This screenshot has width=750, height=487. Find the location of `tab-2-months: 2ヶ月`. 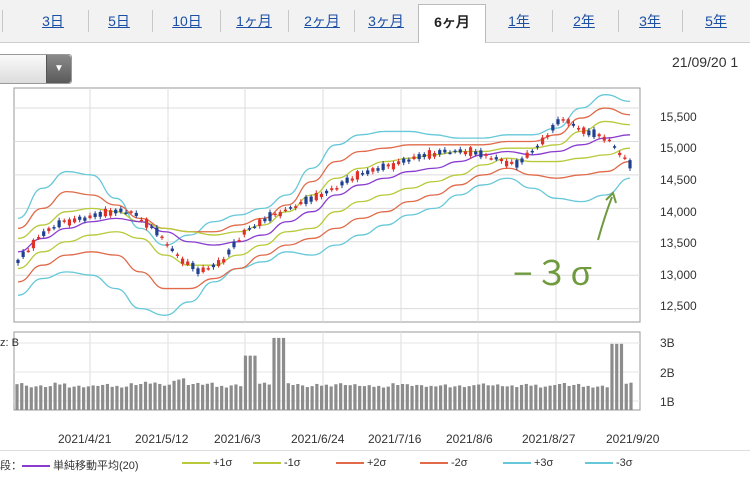

tab-2-months: 2ヶ月 is located at coordinates (322, 21).